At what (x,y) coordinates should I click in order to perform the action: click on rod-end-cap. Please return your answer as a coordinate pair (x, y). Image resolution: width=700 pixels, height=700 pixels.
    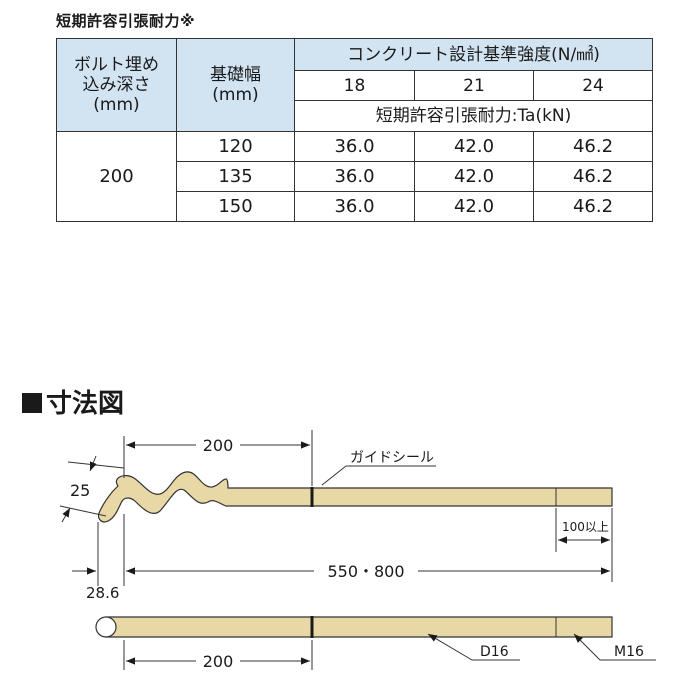
    Looking at the image, I should click on (106, 627).